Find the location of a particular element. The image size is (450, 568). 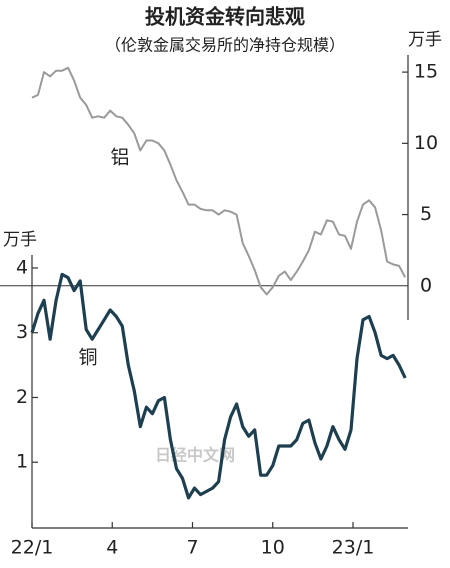

y2-tick-label: 10 is located at coordinates (426, 143).